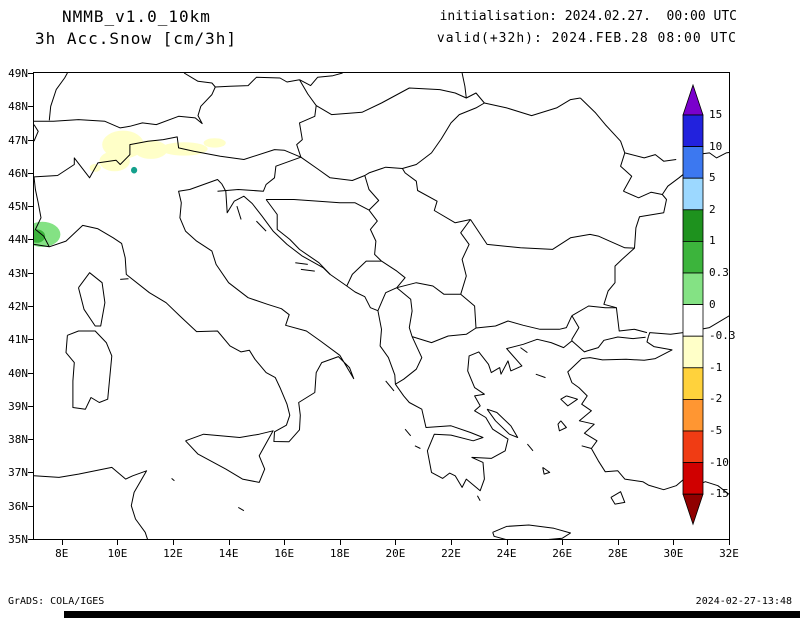 The height and width of the screenshot is (618, 800). Describe the element at coordinates (712, 209) in the screenshot. I see `colorbar-label: 2` at that location.